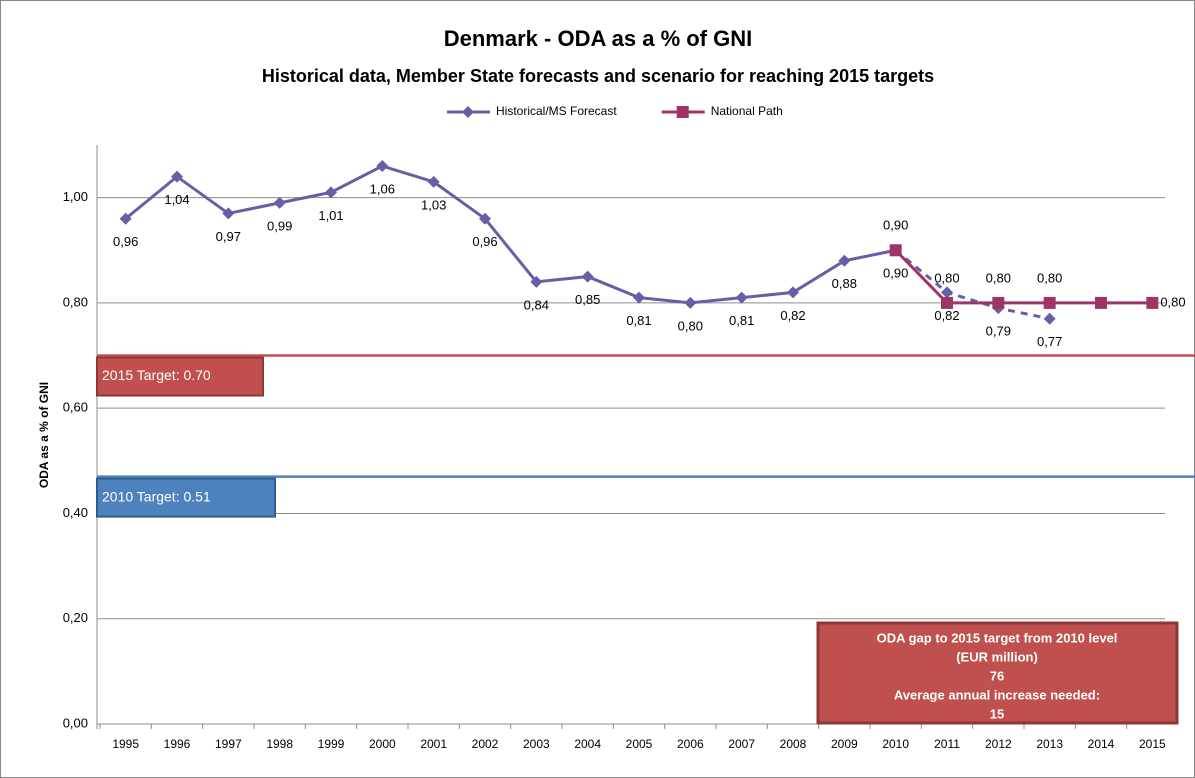  Describe the element at coordinates (75, 617) in the screenshot. I see `y-tick-label: 0,20` at that location.